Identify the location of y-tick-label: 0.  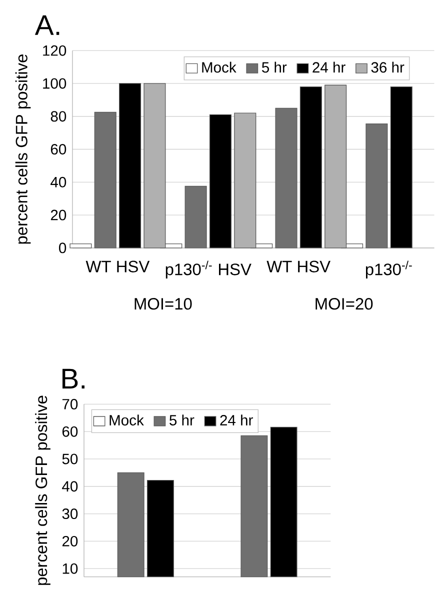
(62, 248).